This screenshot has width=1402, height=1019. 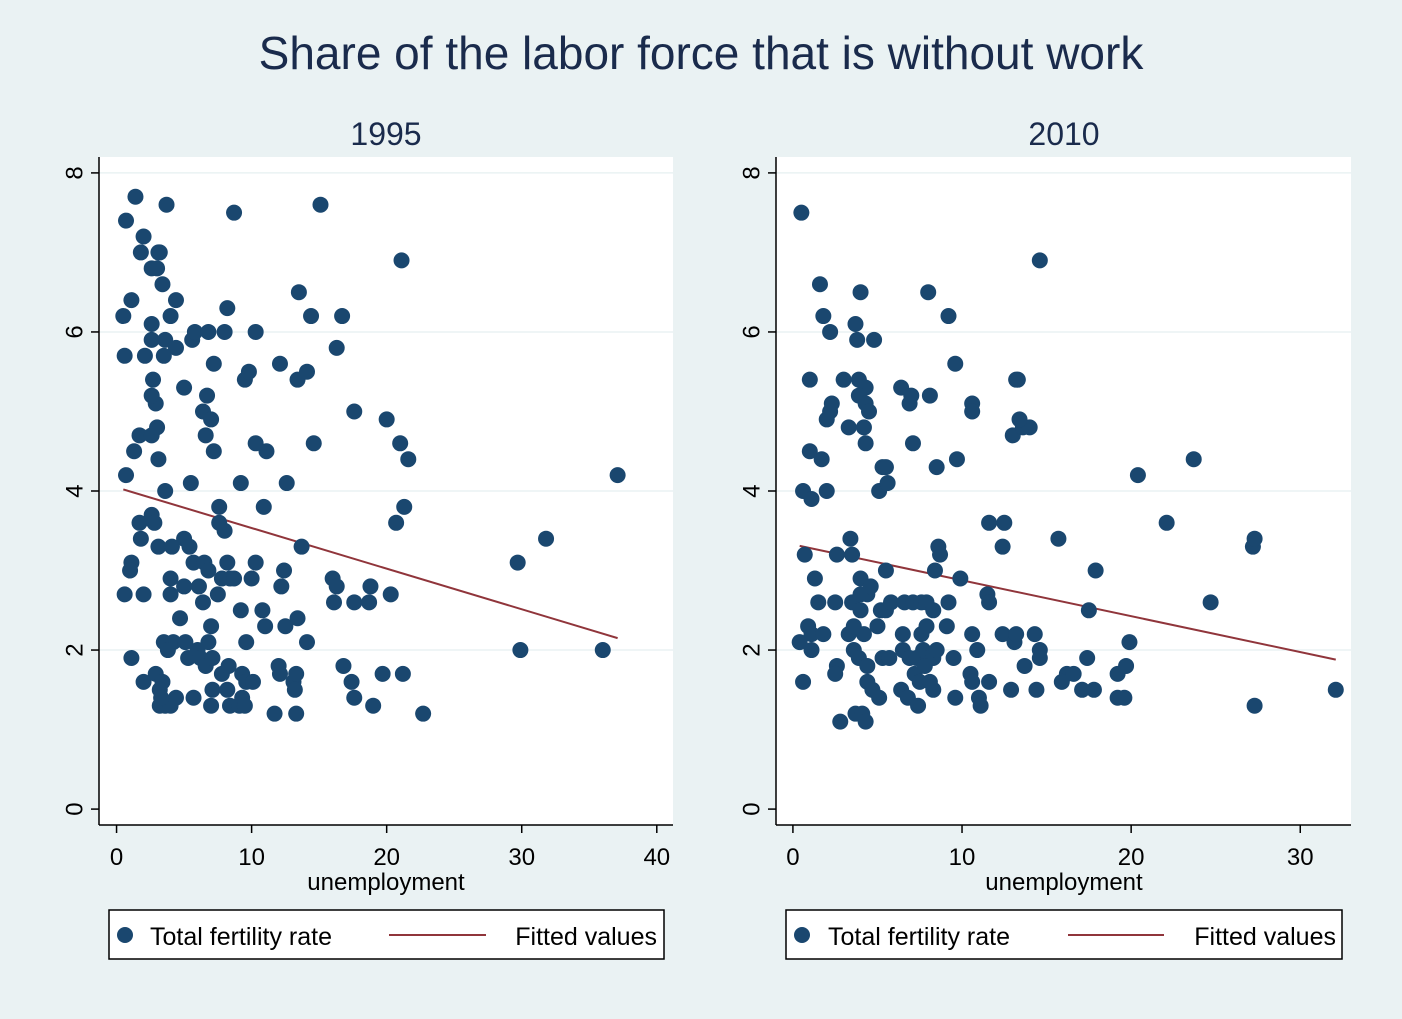 What do you see at coordinates (792, 857) in the screenshot?
I see `x-tick-label-0-2010: 0` at bounding box center [792, 857].